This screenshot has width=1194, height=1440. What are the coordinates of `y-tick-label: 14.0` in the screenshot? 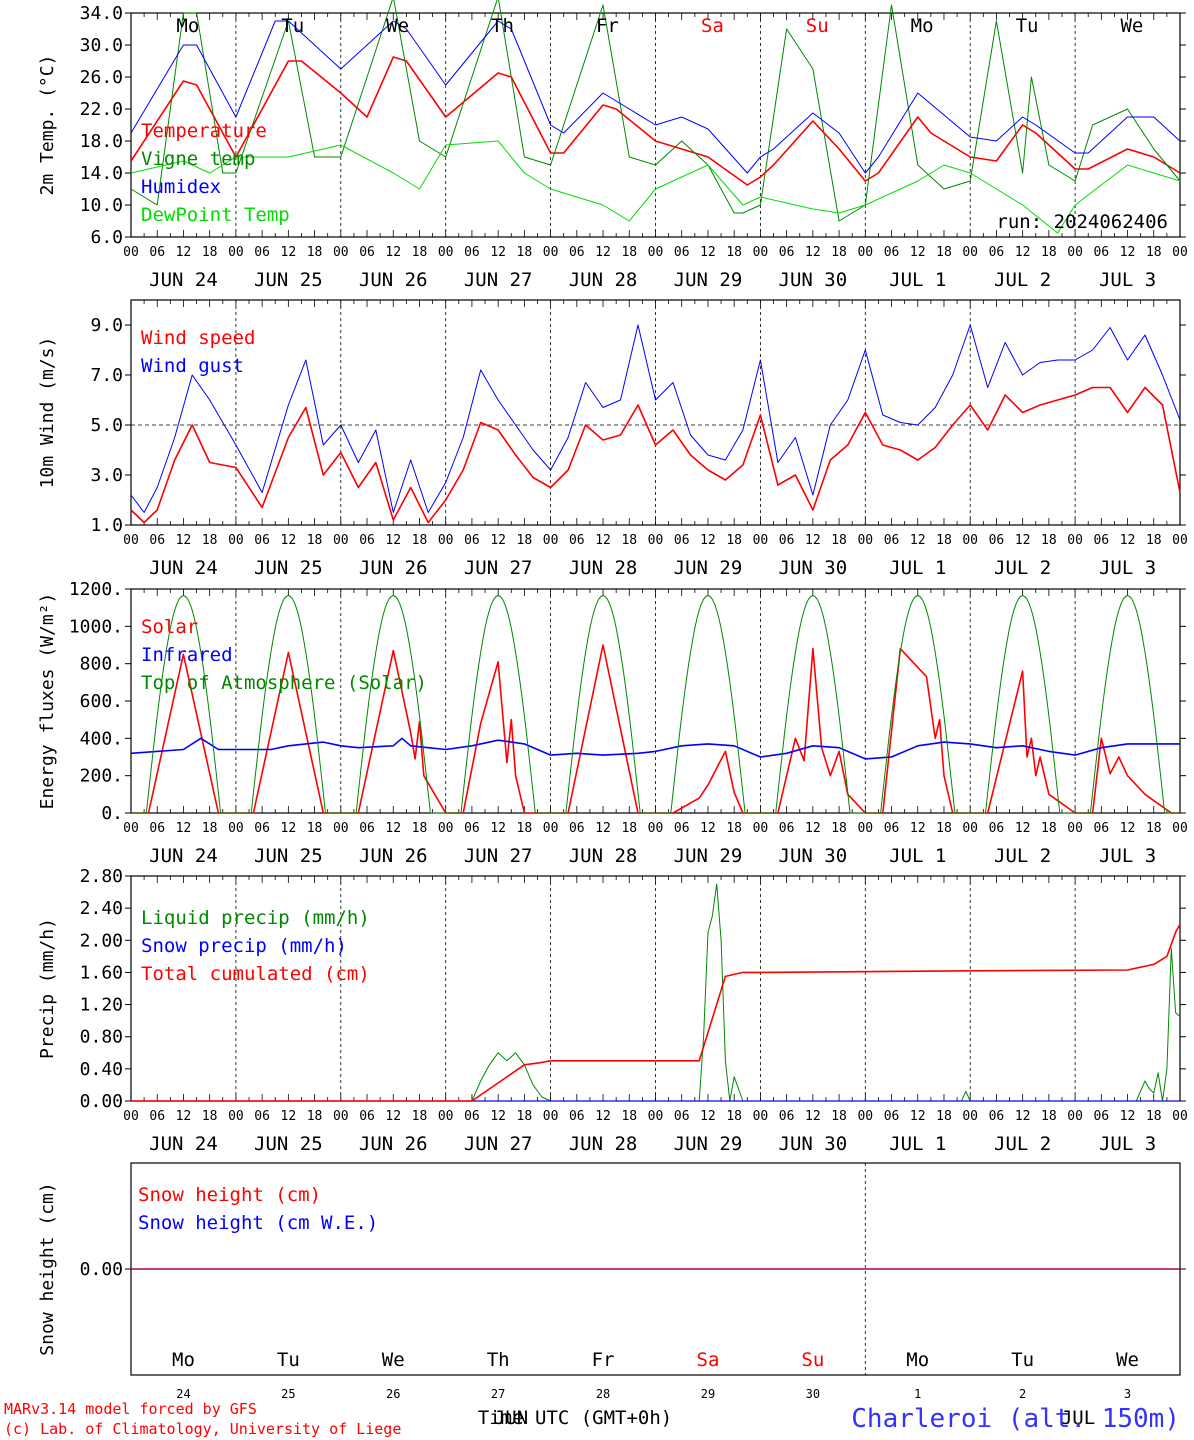 It's located at (101, 173).